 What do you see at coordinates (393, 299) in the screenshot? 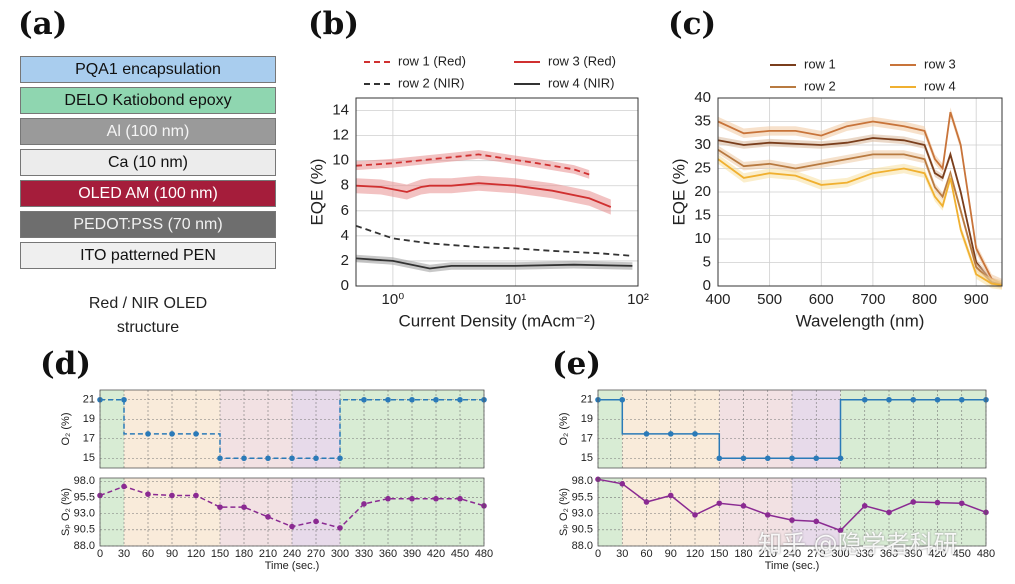
I see `x-tick-label: 10⁰` at bounding box center [393, 299].